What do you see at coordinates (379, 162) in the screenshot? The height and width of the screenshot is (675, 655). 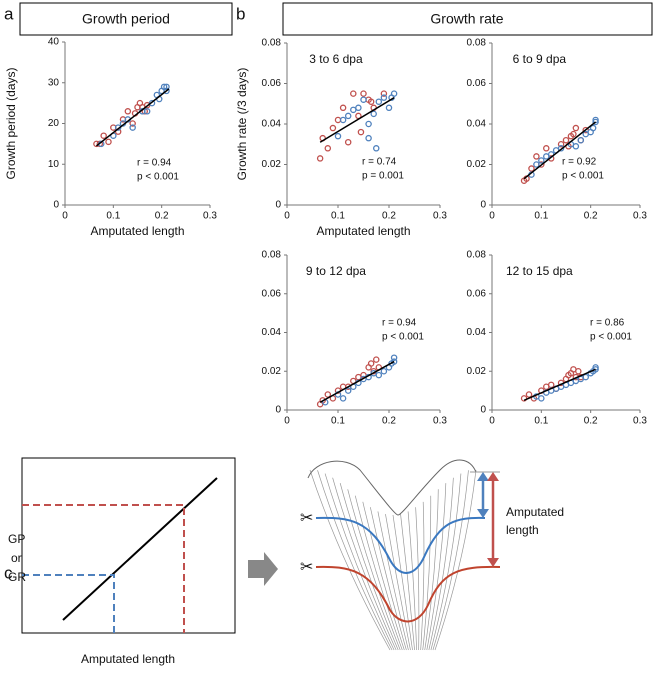 I see `annotation: r = 0.74` at bounding box center [379, 162].